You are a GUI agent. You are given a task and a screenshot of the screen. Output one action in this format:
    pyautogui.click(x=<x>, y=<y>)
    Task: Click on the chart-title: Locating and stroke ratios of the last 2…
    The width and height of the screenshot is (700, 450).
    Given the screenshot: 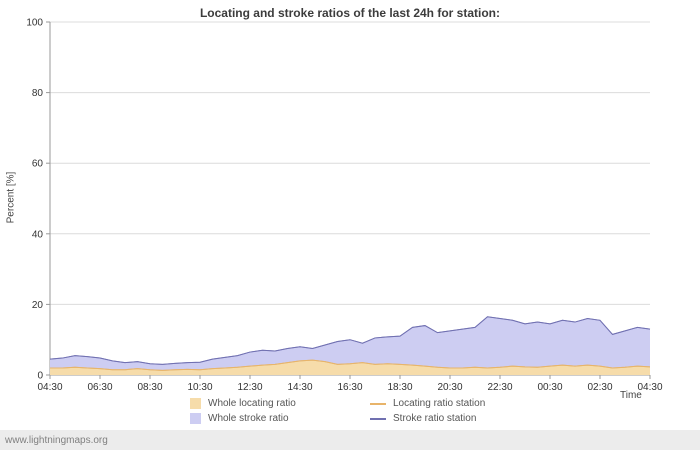 What is the action you would take?
    pyautogui.click(x=350, y=13)
    